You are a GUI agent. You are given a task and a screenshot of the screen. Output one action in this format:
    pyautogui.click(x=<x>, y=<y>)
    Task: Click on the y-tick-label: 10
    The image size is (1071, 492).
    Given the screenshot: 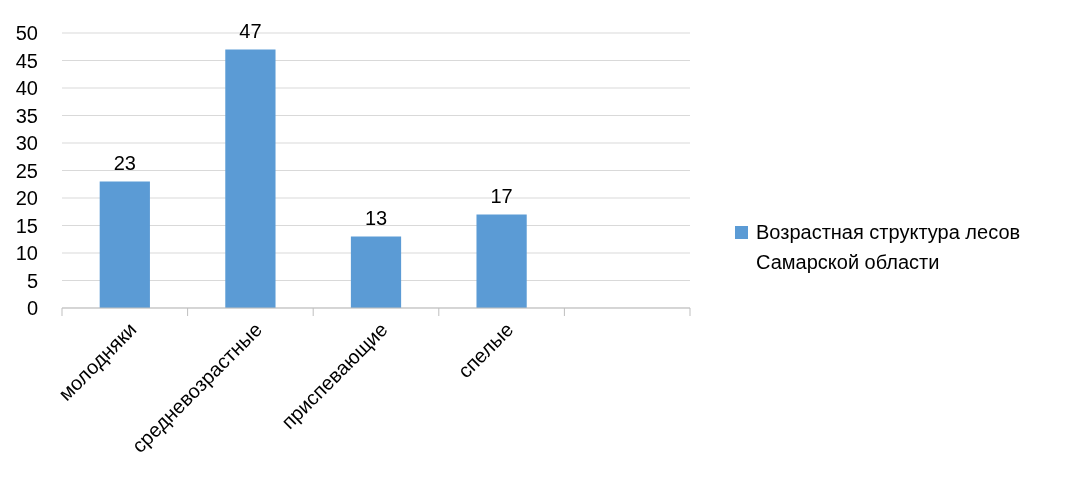 What is the action you would take?
    pyautogui.click(x=26, y=253)
    